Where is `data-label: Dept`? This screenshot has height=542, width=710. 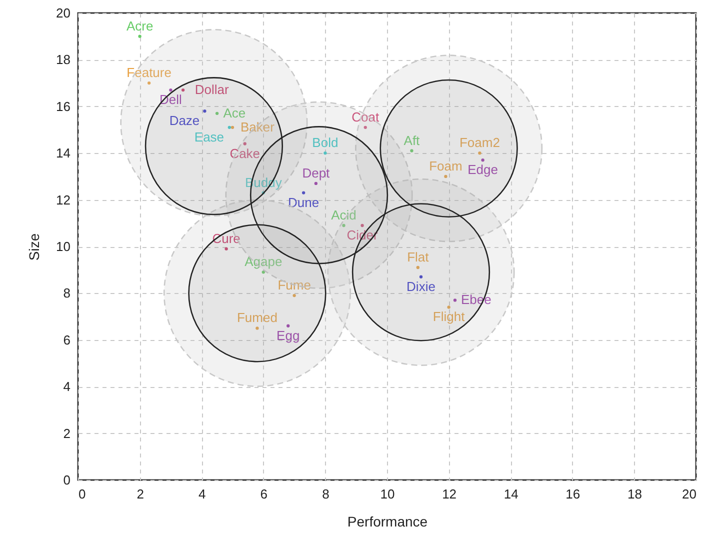 data-label: Dept is located at coordinates (316, 172).